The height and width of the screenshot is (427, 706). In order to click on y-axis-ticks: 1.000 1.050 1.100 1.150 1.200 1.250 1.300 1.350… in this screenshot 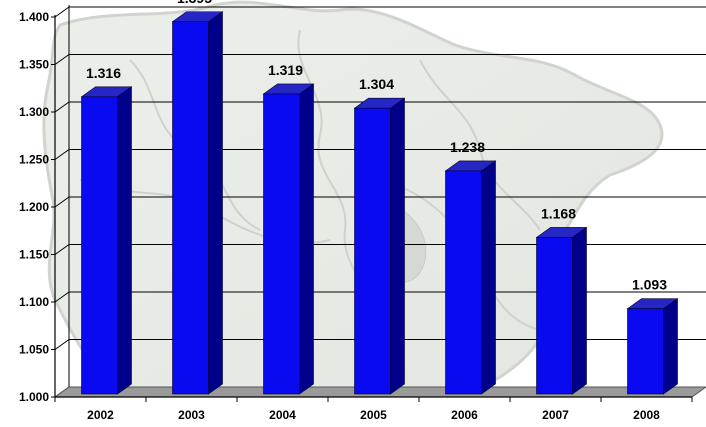, I will do `click(37, 207)`.